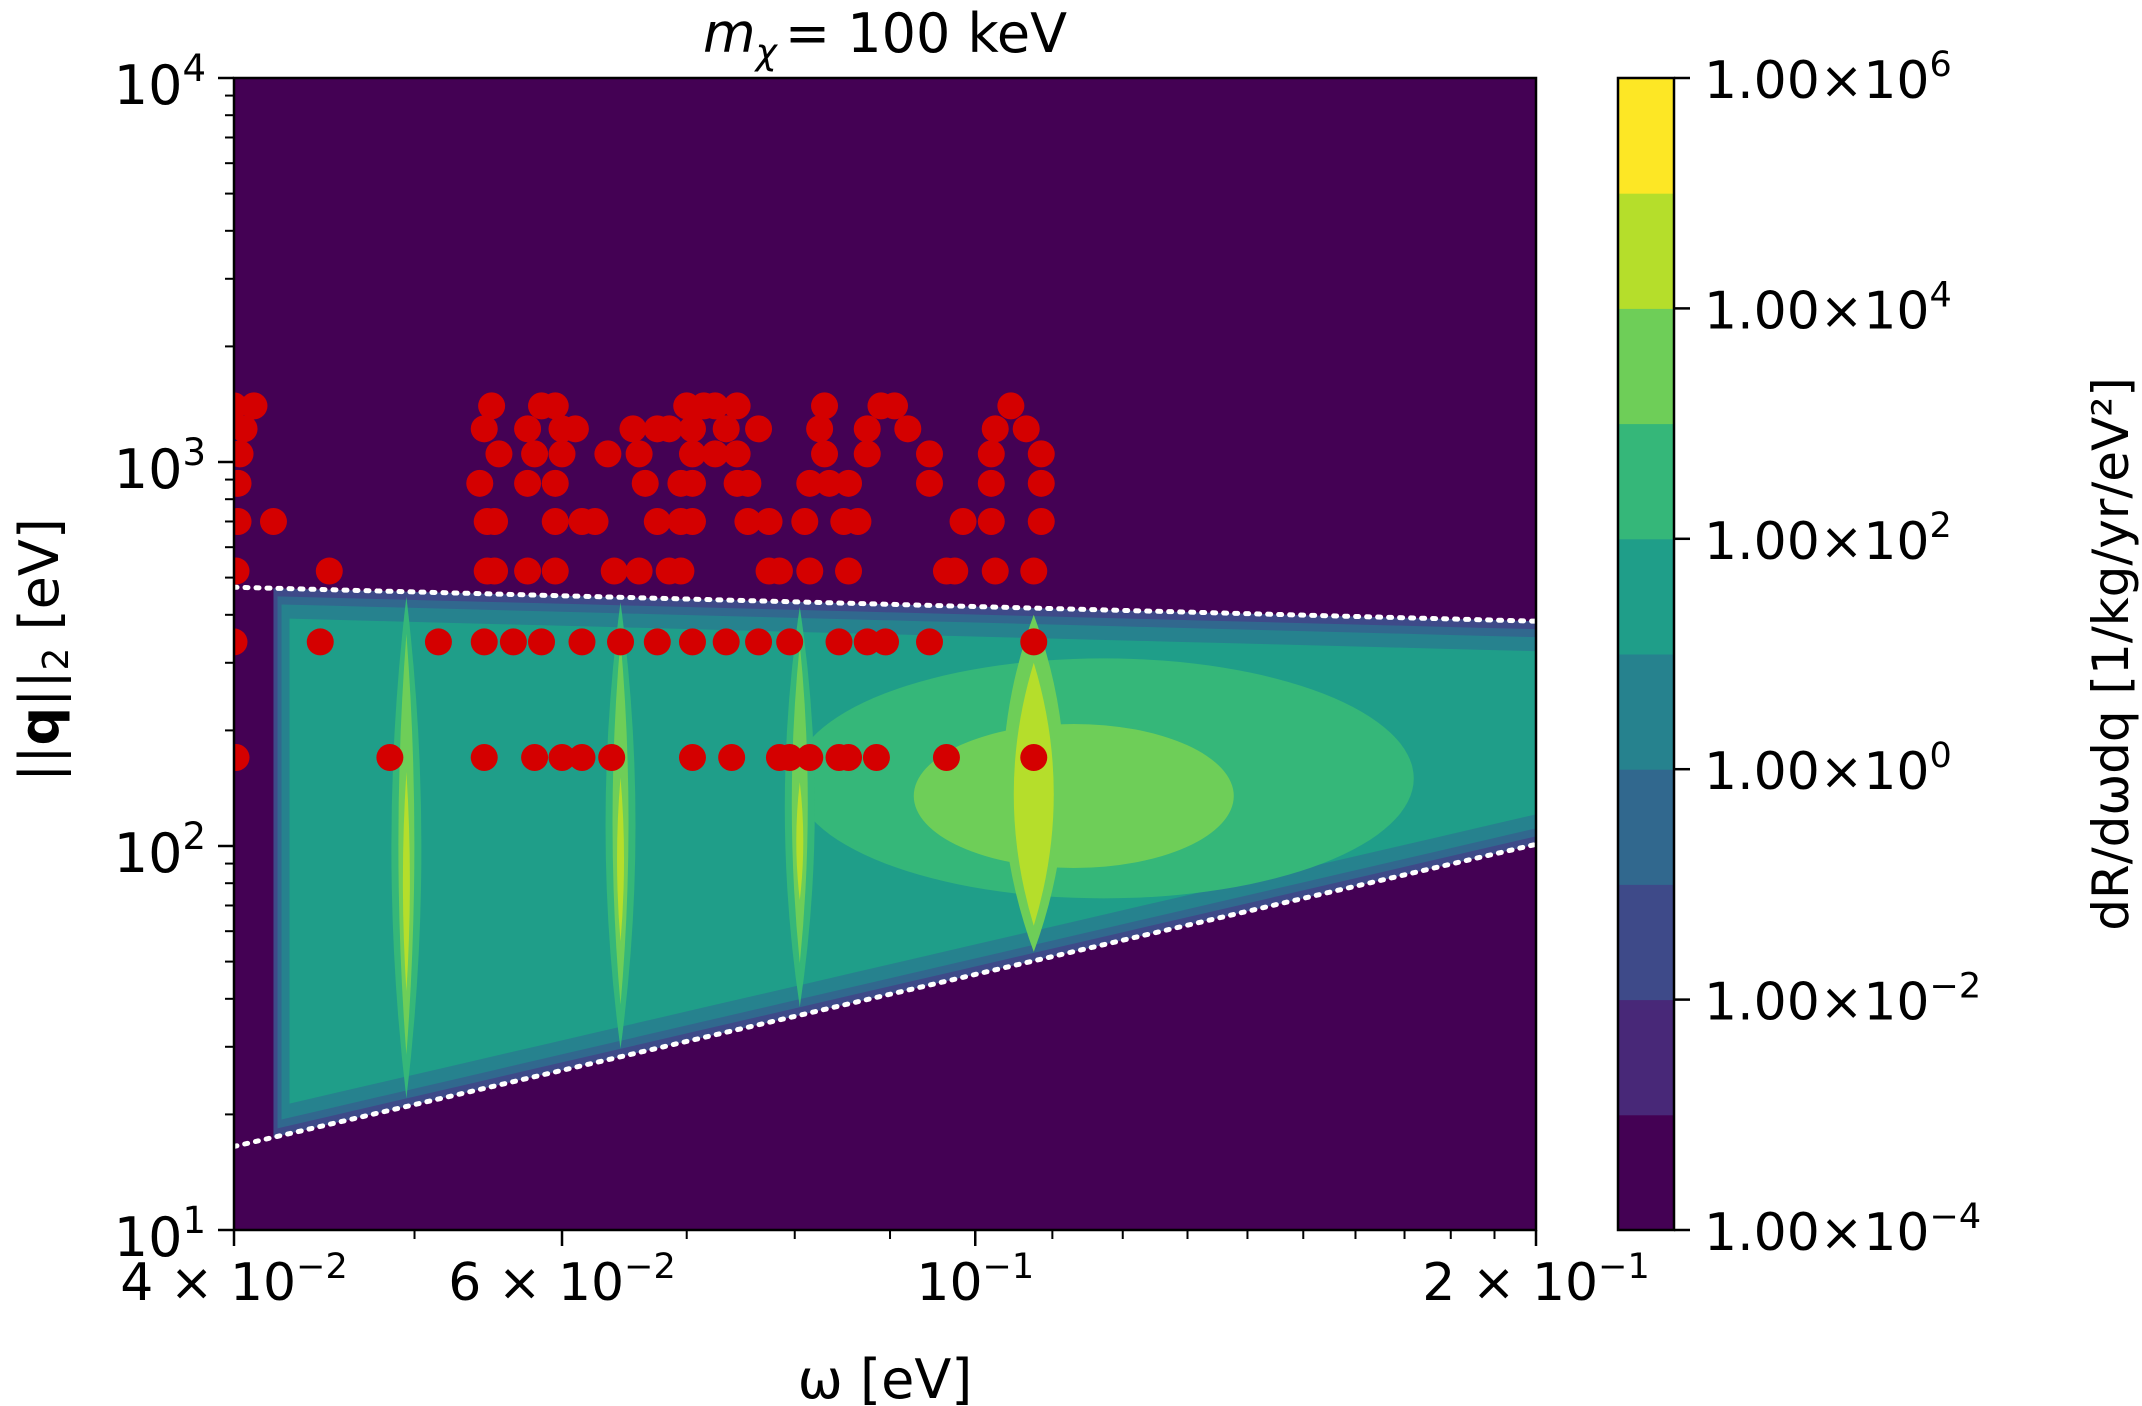 The width and height of the screenshot is (2142, 1406). Describe the element at coordinates (2111, 654) in the screenshot. I see `colorbar-label: dR/dωdq [1/kg/yr/eV²]` at that location.